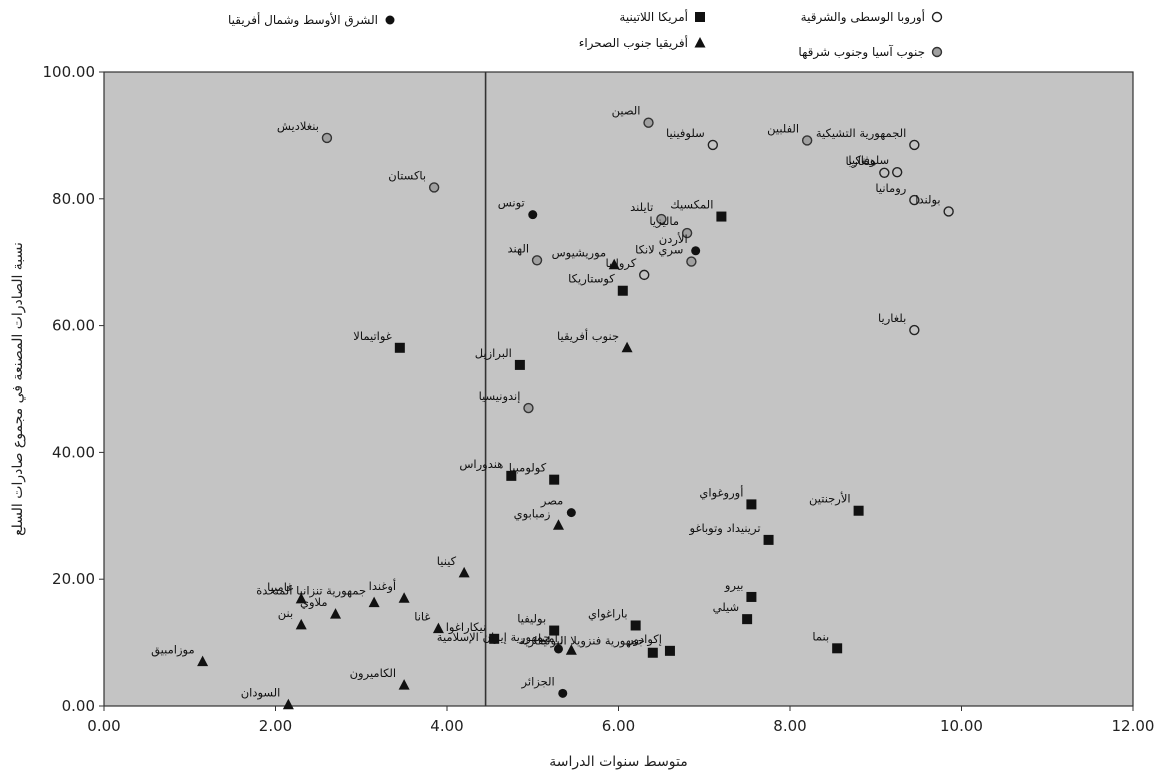  What do you see at coordinates (872, 17) in the screenshot?
I see `legend-item: أوروبا الوسطى والشرقية` at bounding box center [872, 17].